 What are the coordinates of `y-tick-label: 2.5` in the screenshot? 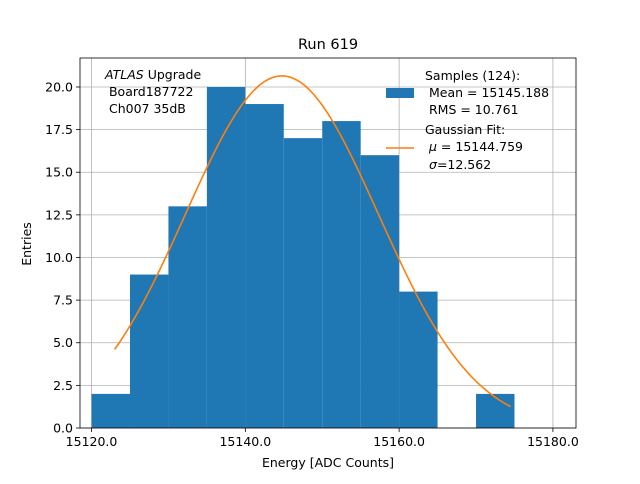 It's located at (63, 385).